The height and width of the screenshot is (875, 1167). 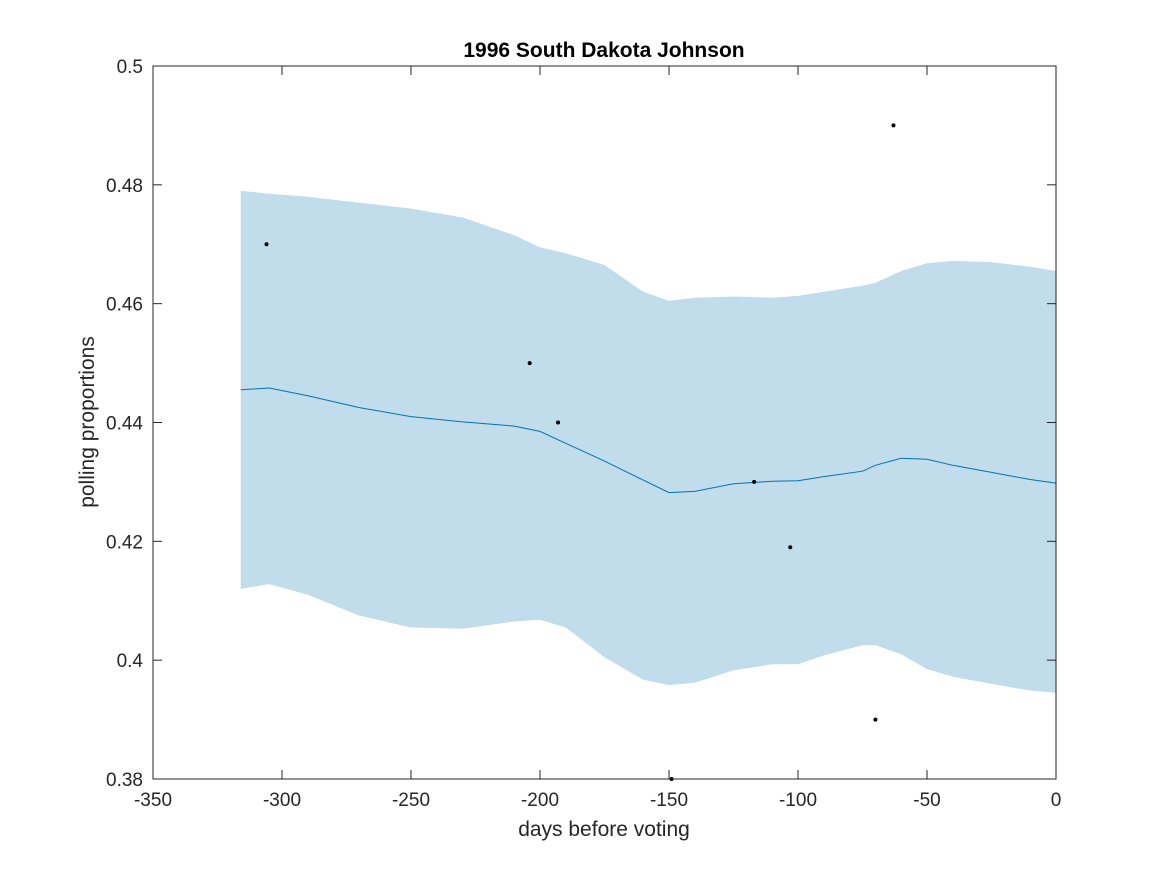 What do you see at coordinates (411, 800) in the screenshot?
I see `x-tick-label: -250` at bounding box center [411, 800].